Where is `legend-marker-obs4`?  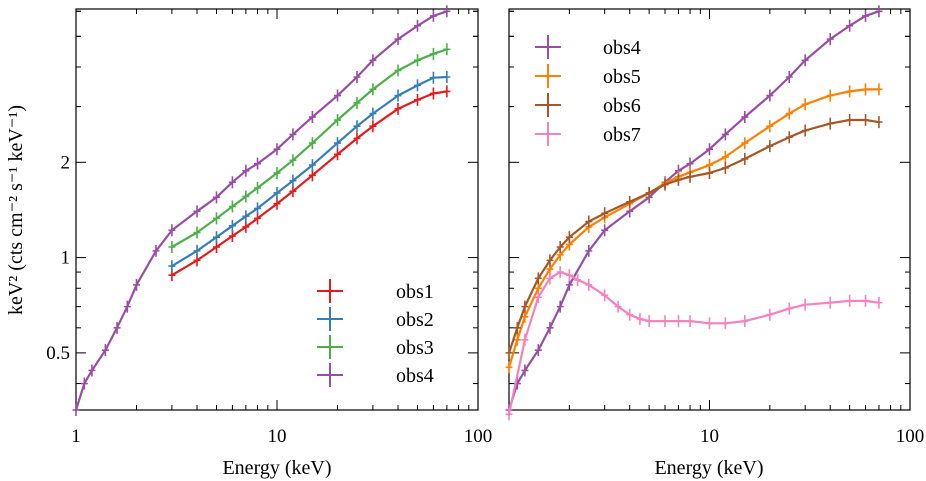 legend-marker-obs4 is located at coordinates (330, 375).